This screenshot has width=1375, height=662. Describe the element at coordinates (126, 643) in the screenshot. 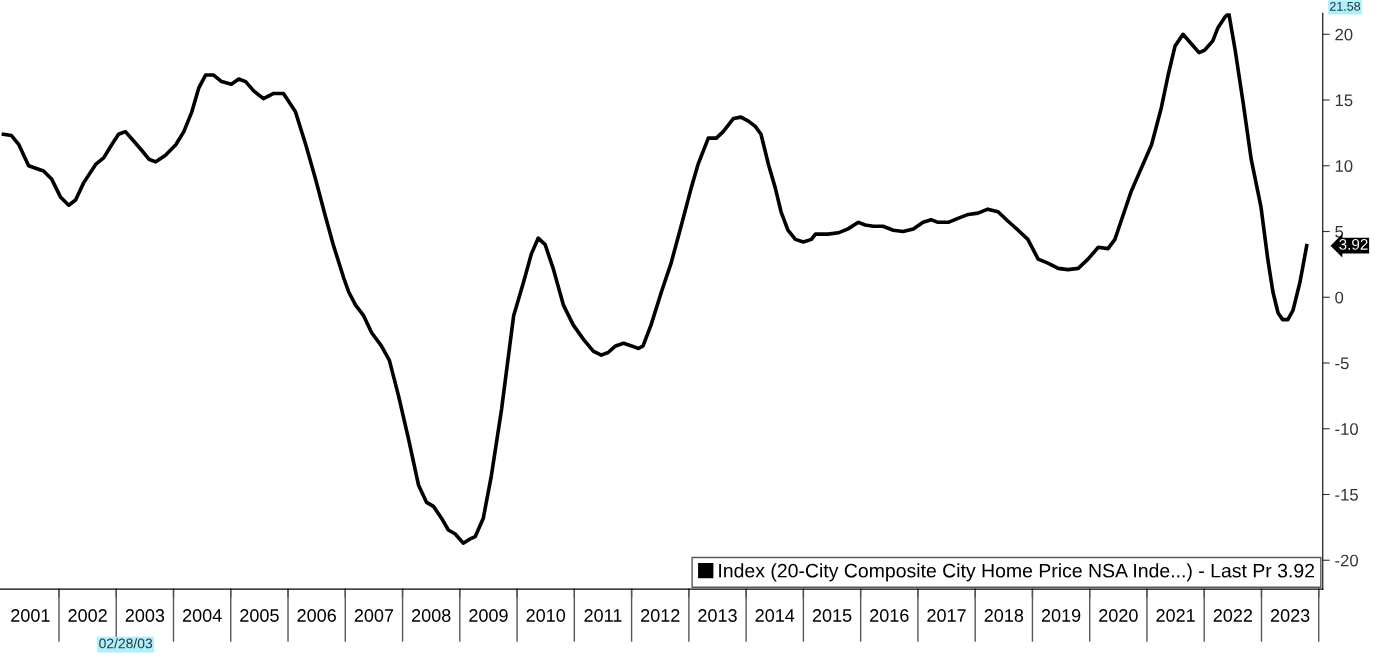

I see `text: 02/28/03` at that location.